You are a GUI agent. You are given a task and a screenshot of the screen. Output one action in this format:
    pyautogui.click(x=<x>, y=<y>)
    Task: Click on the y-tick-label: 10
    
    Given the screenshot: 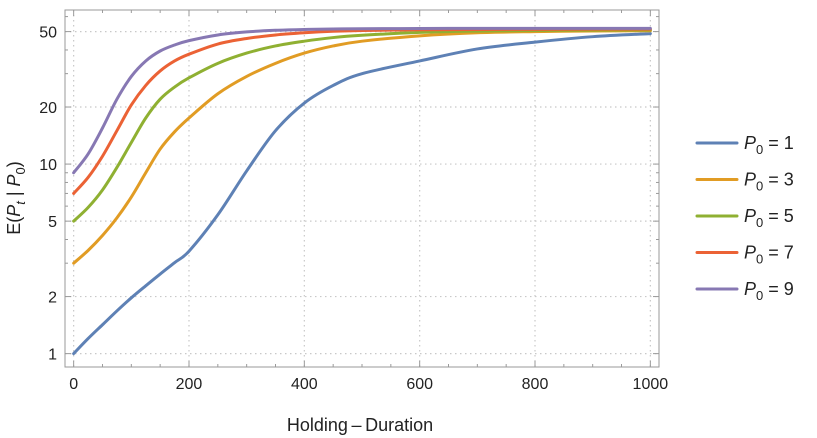 What is the action you would take?
    pyautogui.click(x=48, y=165)
    